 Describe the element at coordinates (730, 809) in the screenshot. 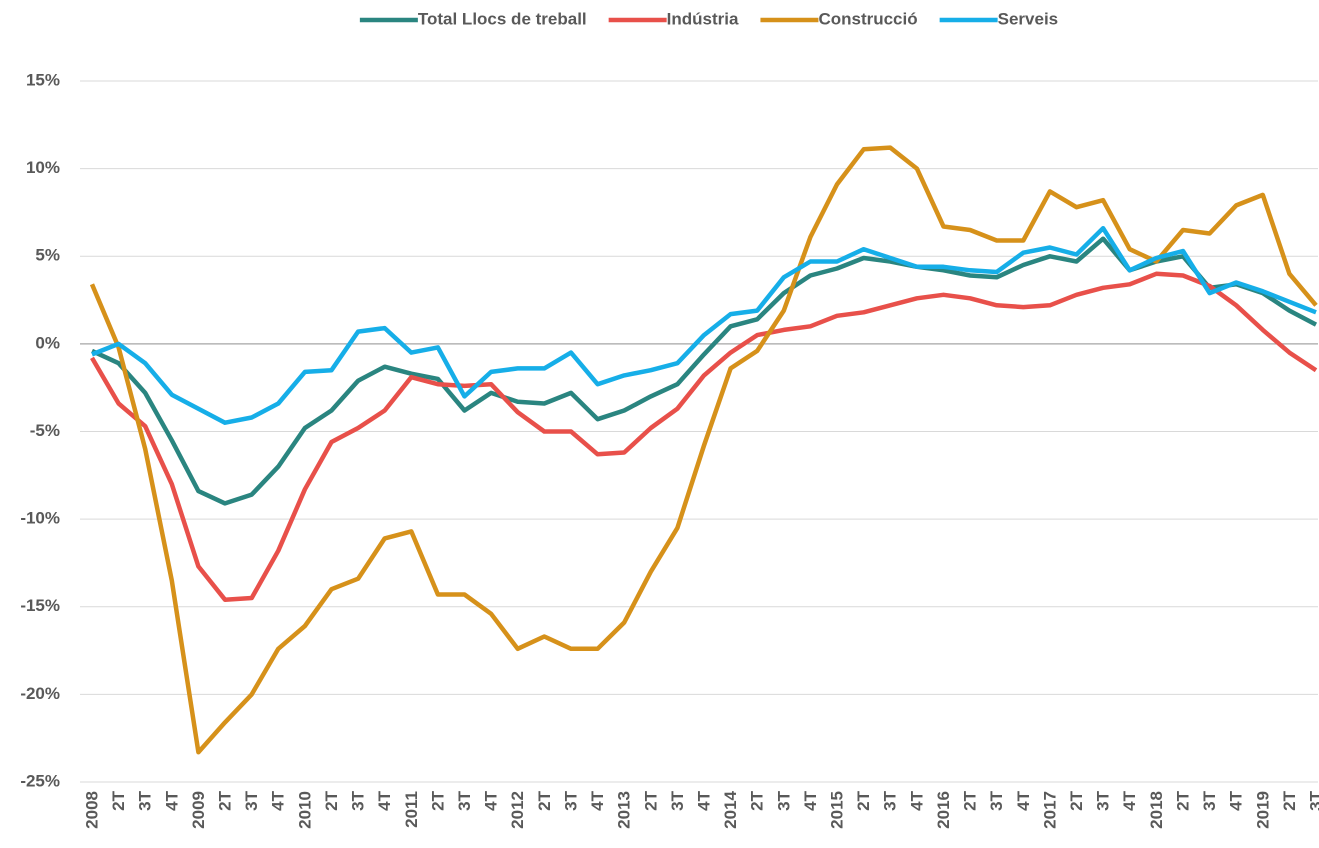

I see `x-tick-label: 2014` at that location.